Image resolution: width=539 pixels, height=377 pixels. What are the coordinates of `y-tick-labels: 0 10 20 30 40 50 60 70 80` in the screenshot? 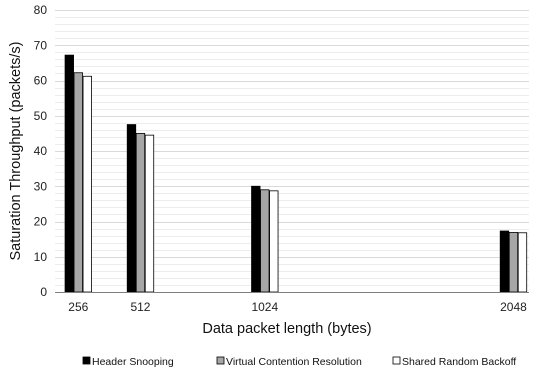 It's located at (41, 151).